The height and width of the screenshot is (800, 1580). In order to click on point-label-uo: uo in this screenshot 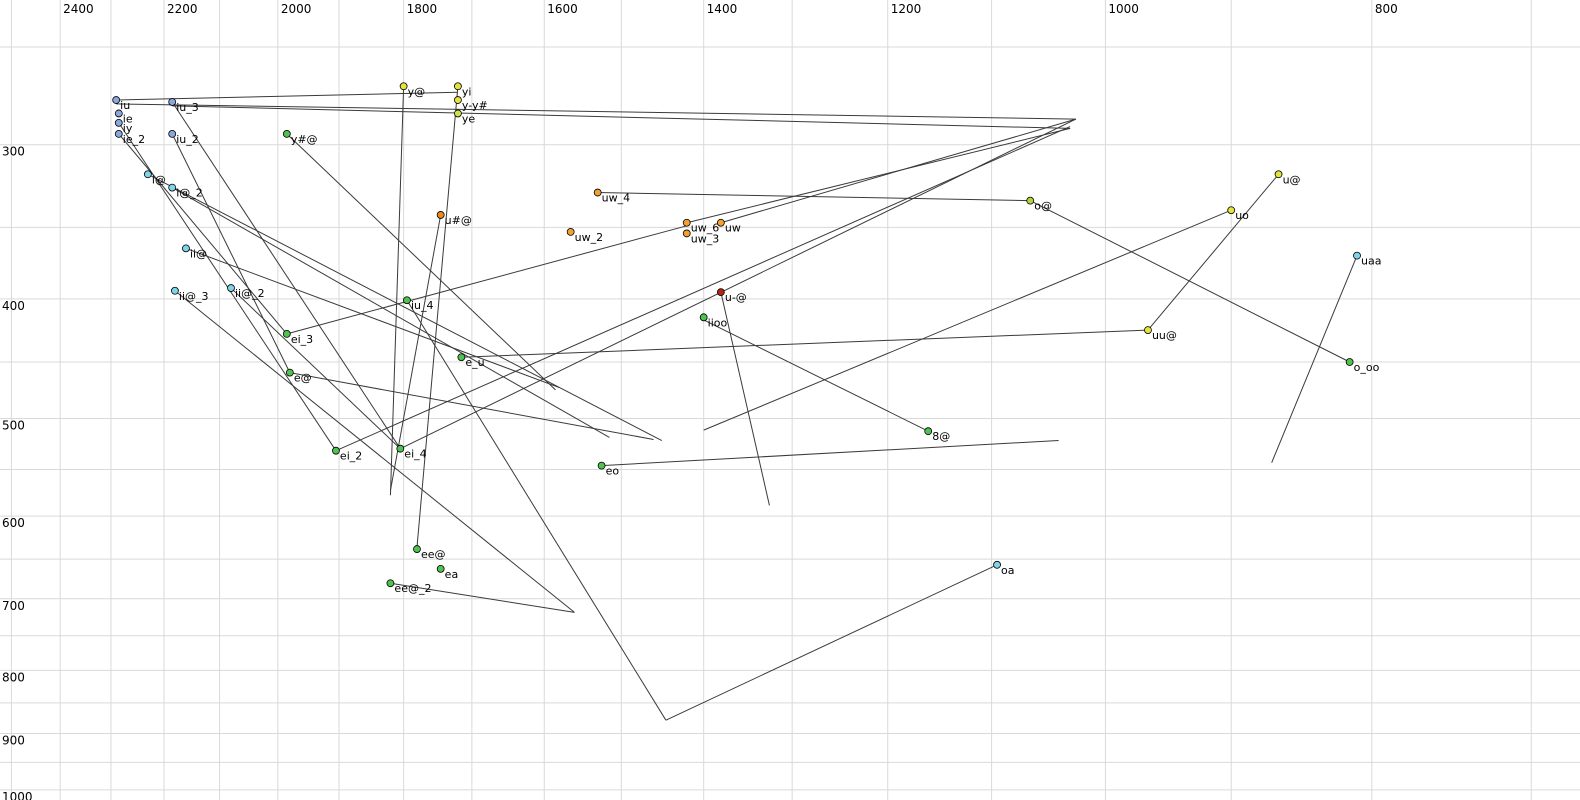, I will do `click(1242, 215)`.